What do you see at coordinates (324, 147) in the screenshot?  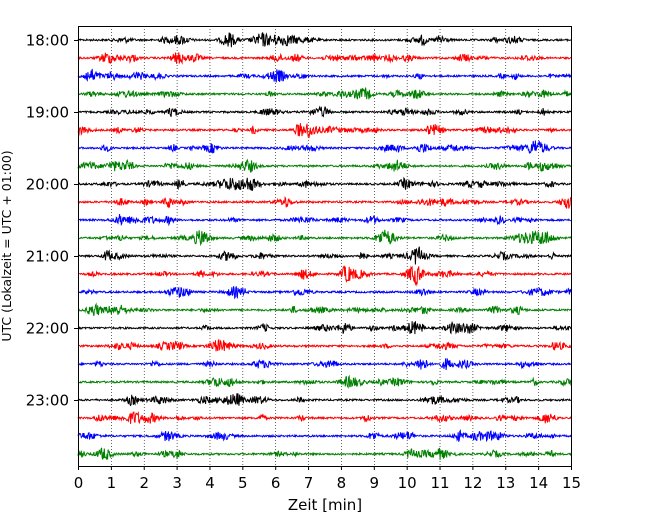 I see `trace-1930` at bounding box center [324, 147].